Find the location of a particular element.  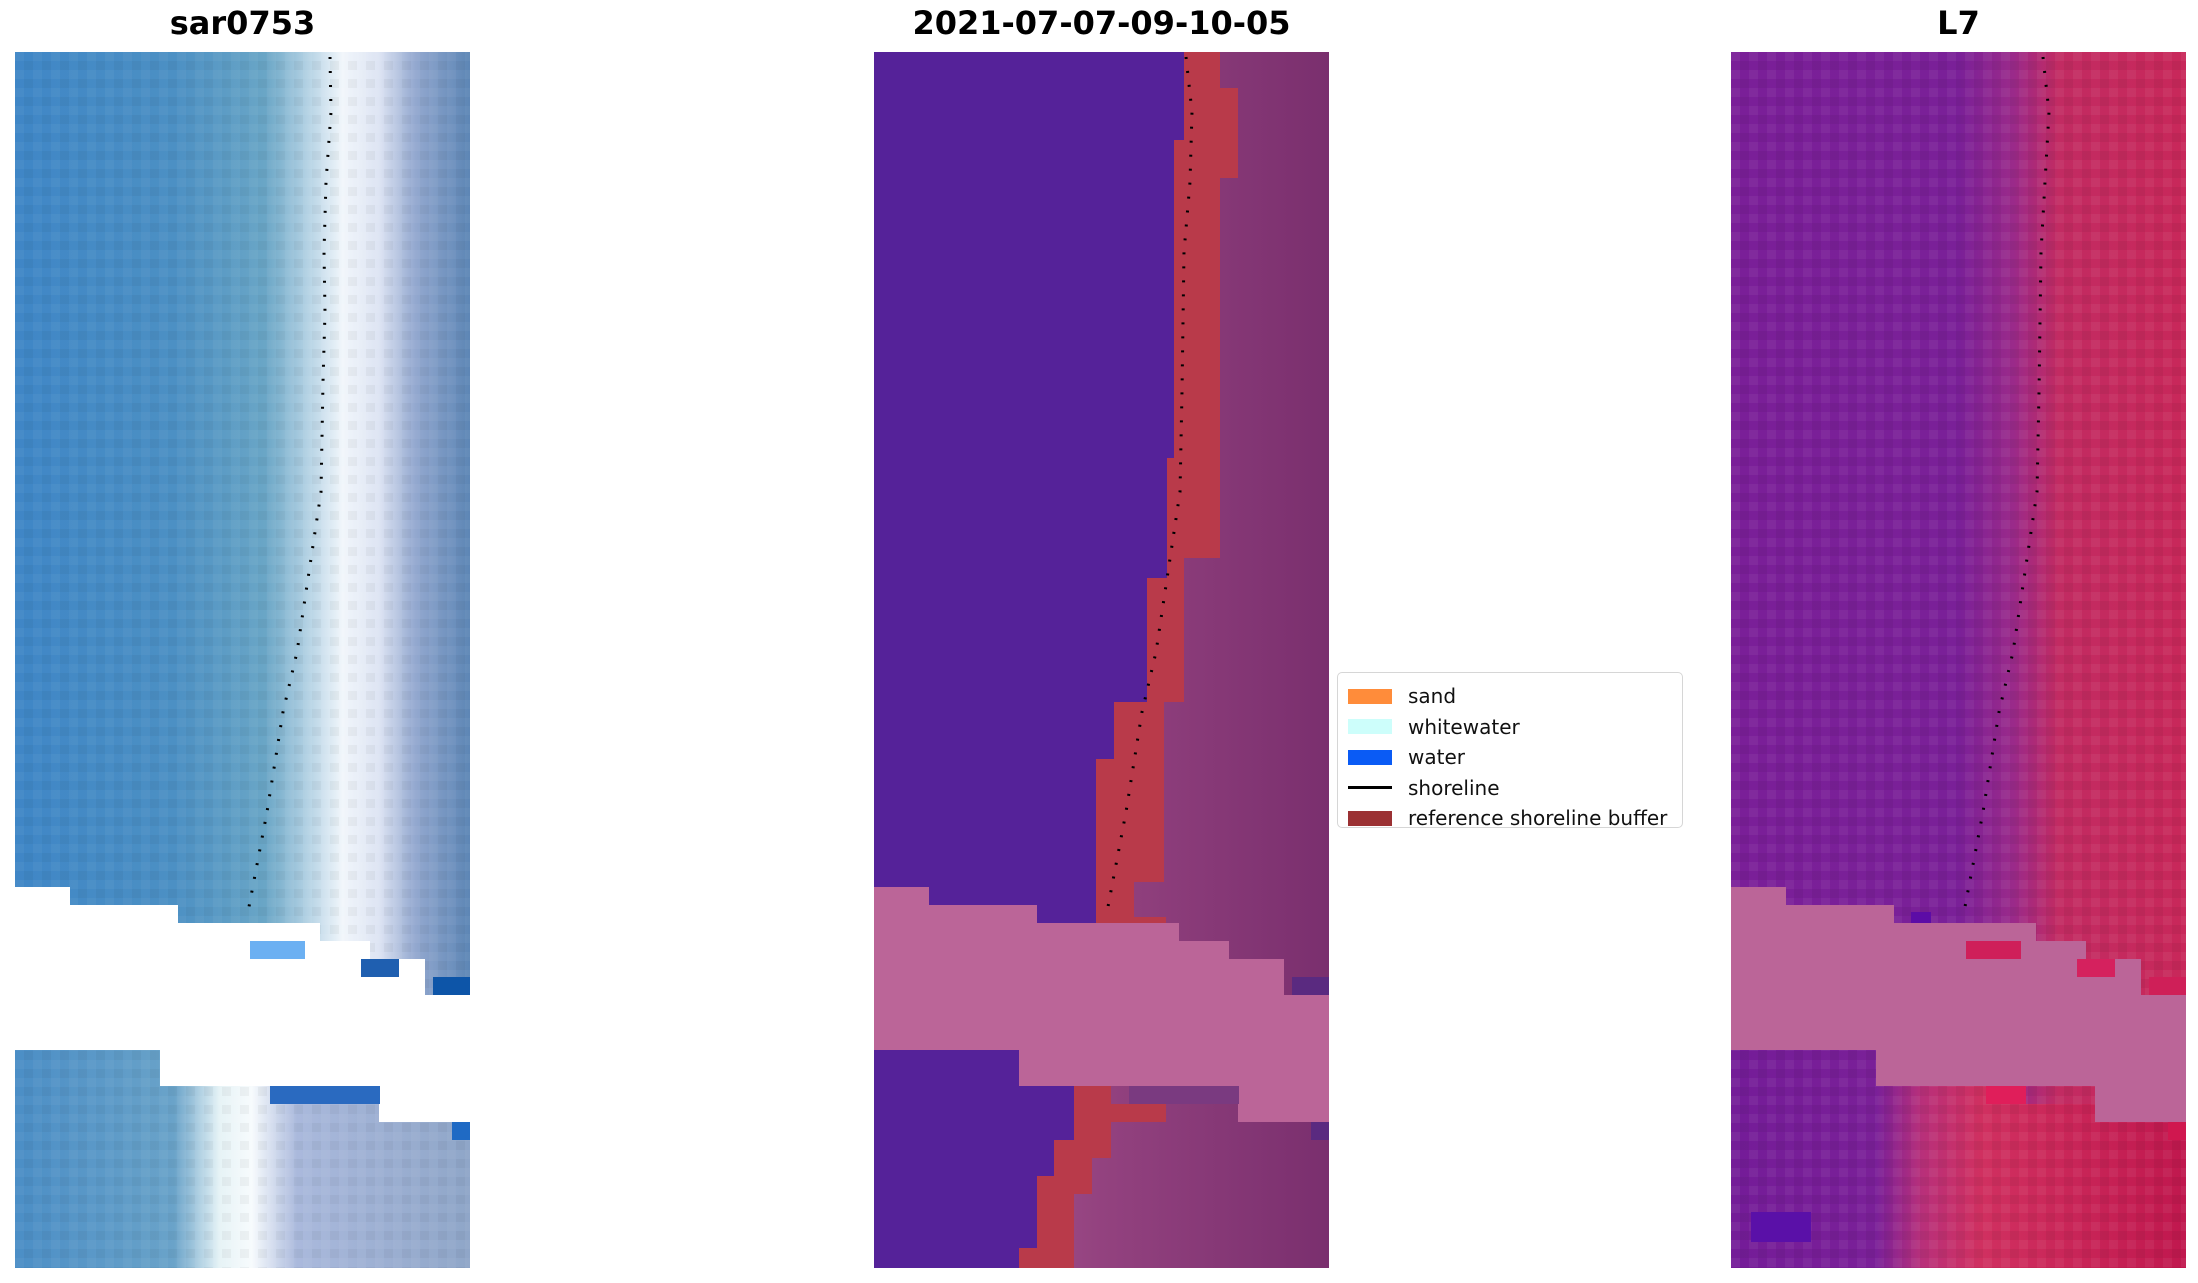

legend-swatch-reference-buffer is located at coordinates (1370, 818).